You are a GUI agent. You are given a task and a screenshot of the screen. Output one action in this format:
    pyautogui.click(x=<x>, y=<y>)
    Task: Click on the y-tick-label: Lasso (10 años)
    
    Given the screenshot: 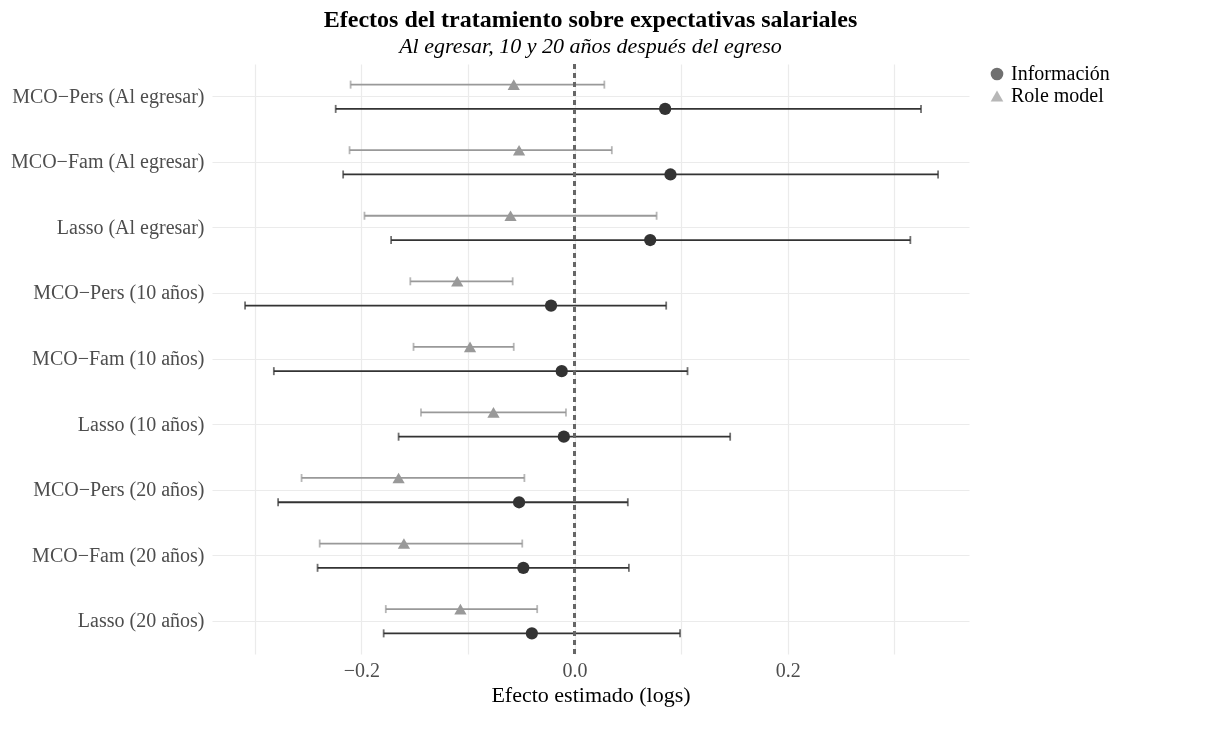 What is the action you would take?
    pyautogui.click(x=141, y=424)
    